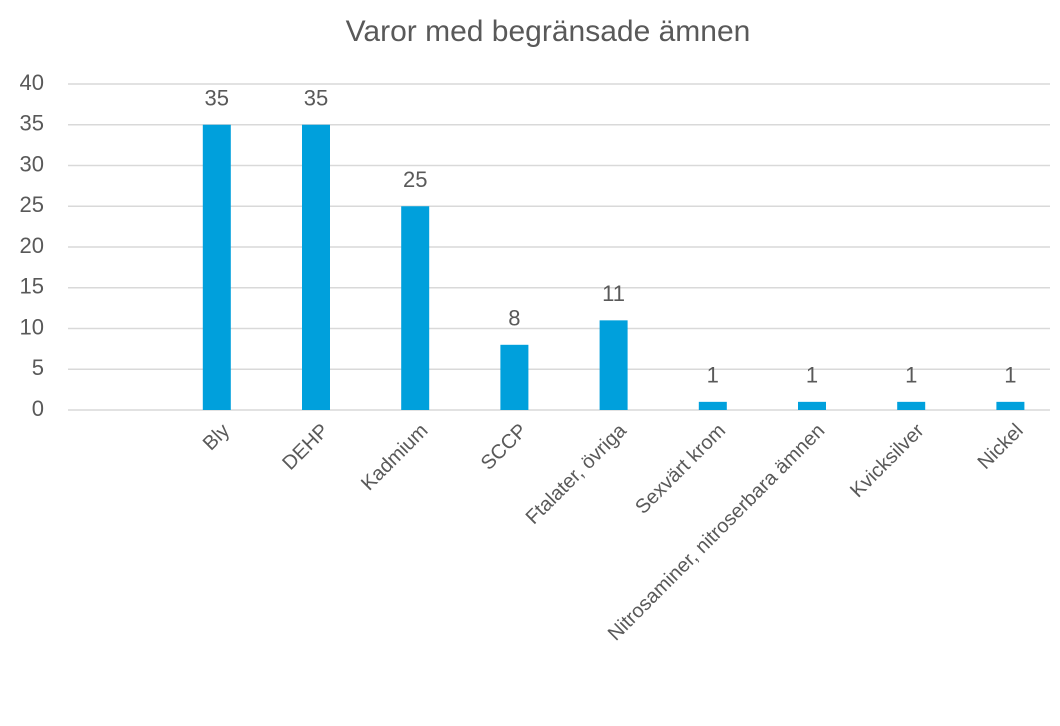 The height and width of the screenshot is (726, 1060). I want to click on y-tick-label: 10, so click(32, 326).